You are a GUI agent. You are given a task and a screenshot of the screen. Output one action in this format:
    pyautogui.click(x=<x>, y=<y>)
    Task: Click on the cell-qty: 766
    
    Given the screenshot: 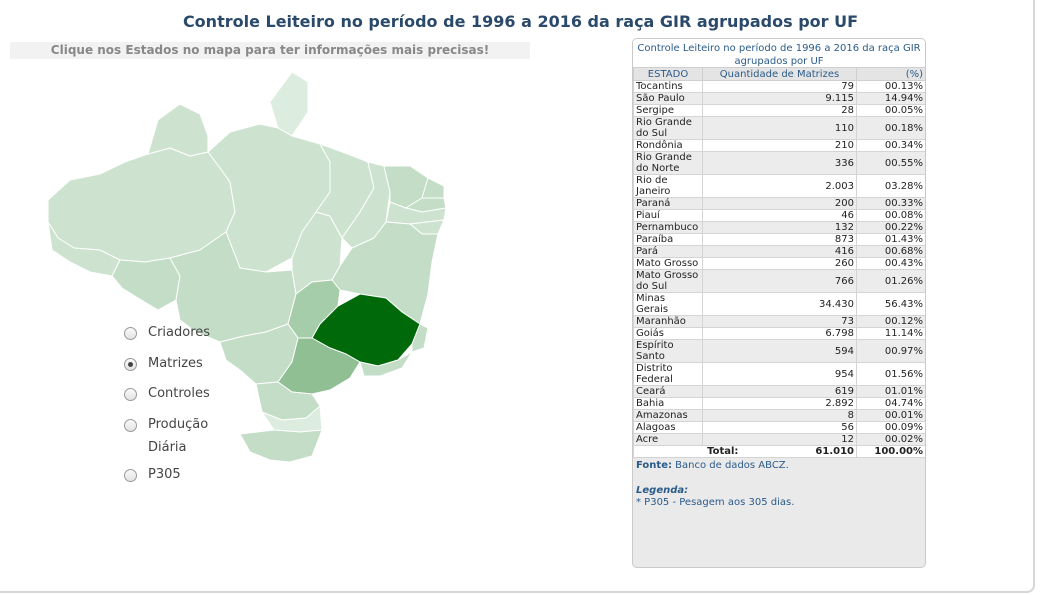 What is the action you would take?
    pyautogui.click(x=779, y=281)
    